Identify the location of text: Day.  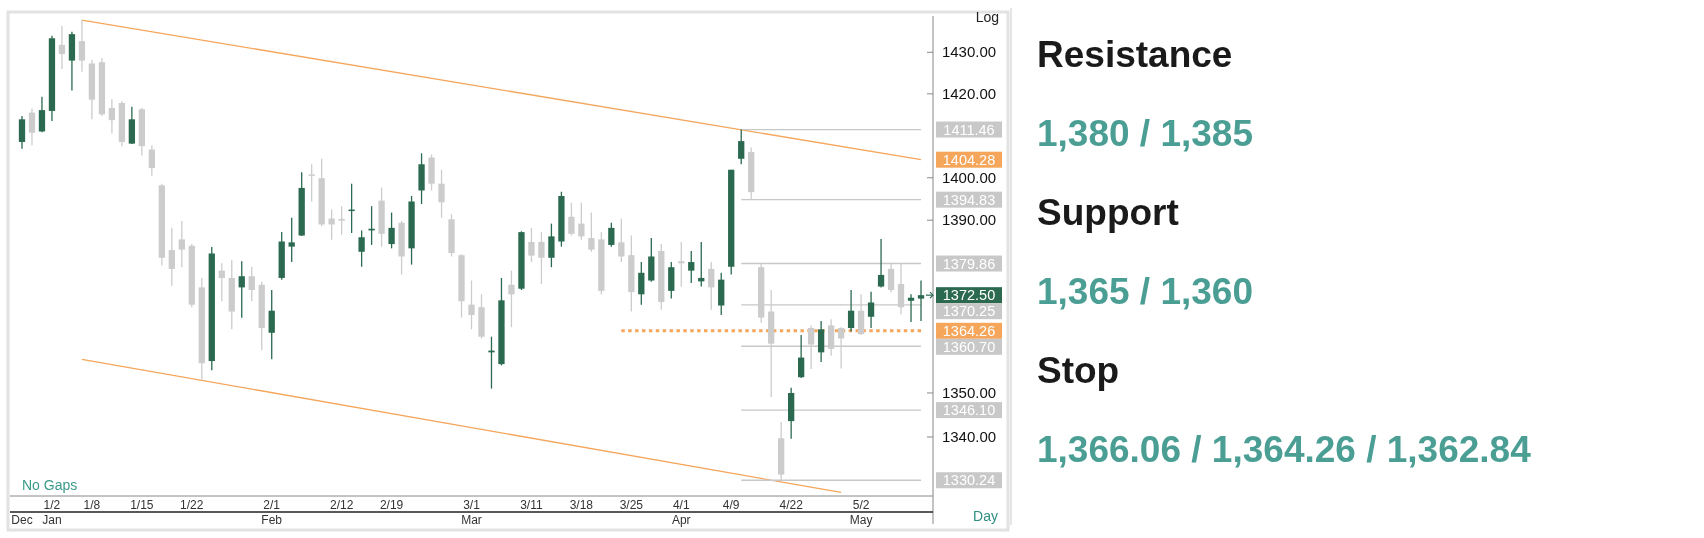
(985, 516).